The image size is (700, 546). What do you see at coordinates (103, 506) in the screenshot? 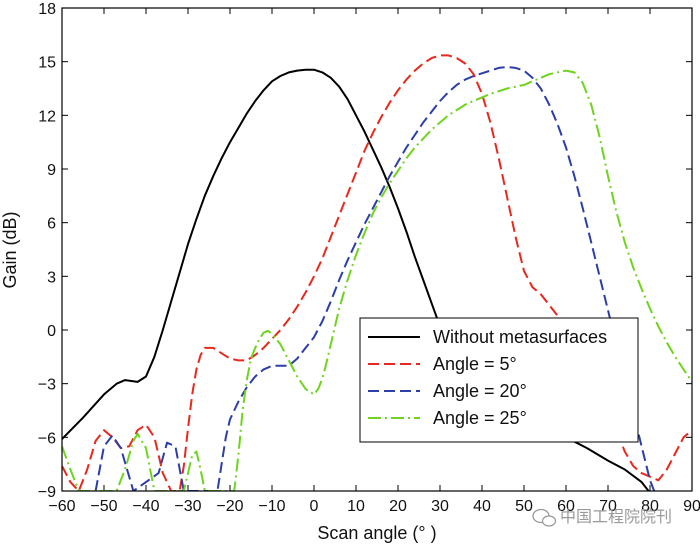
I see `x-tick-label: −50` at bounding box center [103, 506].